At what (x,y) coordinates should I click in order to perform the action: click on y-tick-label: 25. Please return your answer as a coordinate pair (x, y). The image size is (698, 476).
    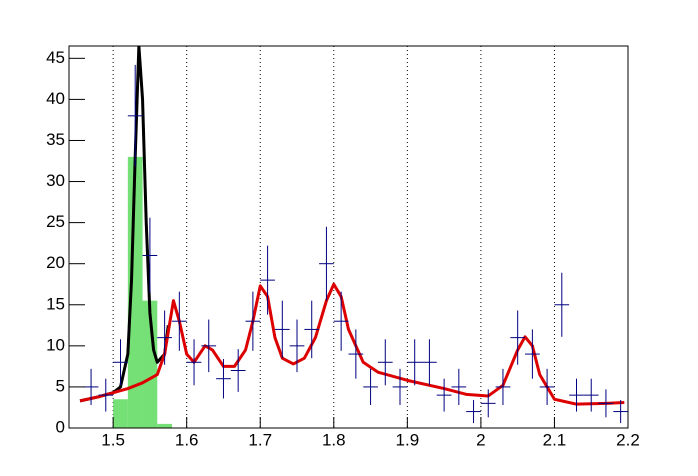
    Looking at the image, I should click on (55, 221).